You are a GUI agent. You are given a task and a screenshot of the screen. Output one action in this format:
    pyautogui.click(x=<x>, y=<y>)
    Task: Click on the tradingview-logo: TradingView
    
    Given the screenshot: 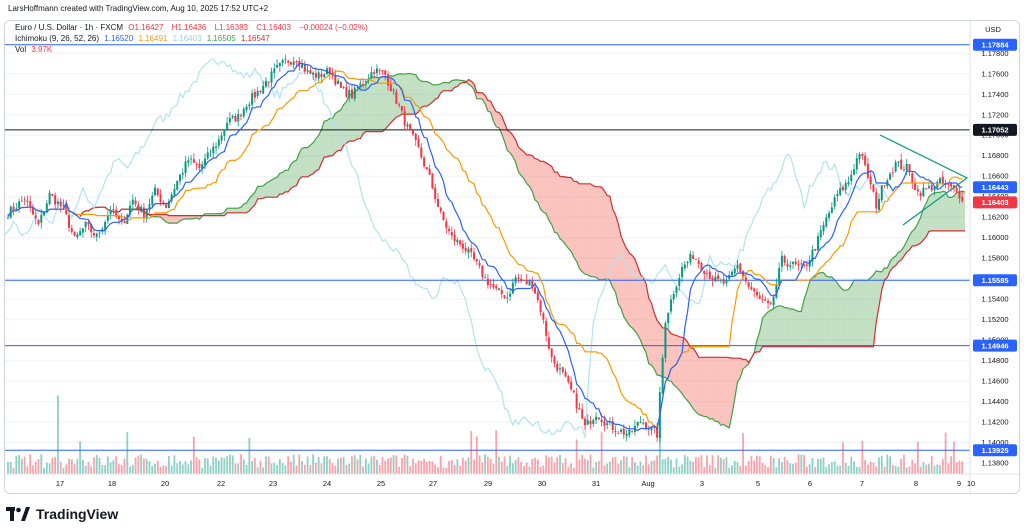 What is the action you would take?
    pyautogui.click(x=62, y=514)
    